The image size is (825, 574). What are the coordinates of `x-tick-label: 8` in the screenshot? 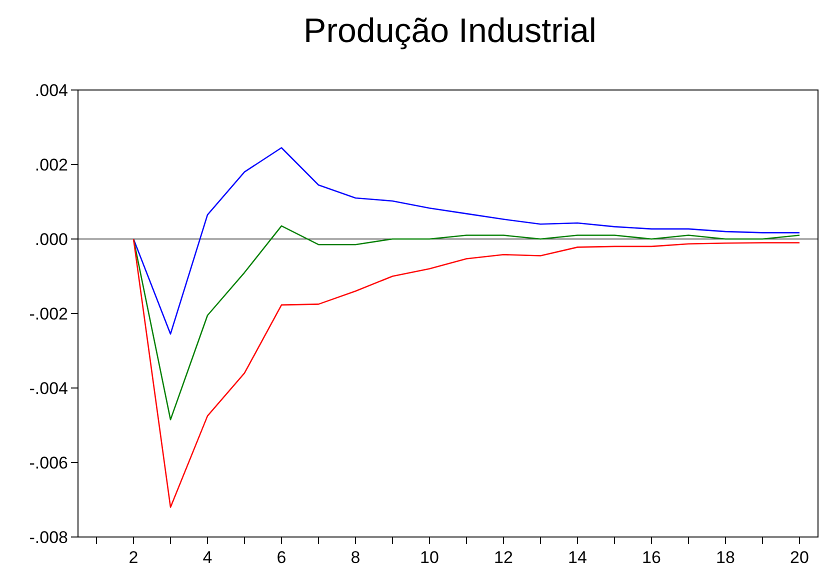 It's located at (355, 557).